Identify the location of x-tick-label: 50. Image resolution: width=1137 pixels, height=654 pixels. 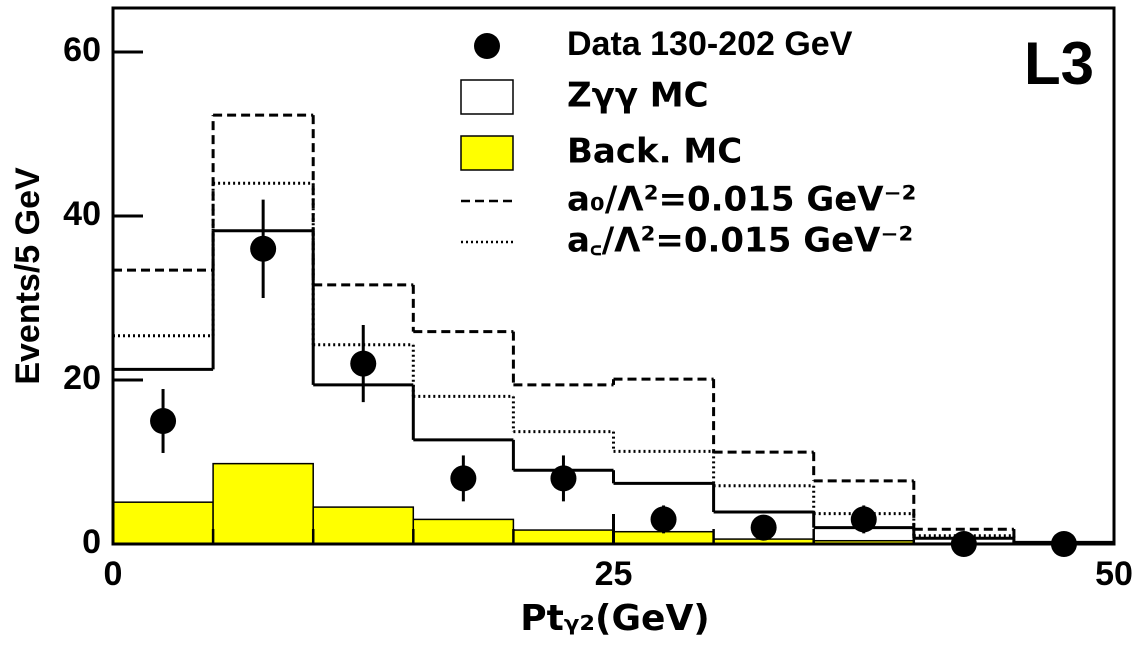
(1114, 574).